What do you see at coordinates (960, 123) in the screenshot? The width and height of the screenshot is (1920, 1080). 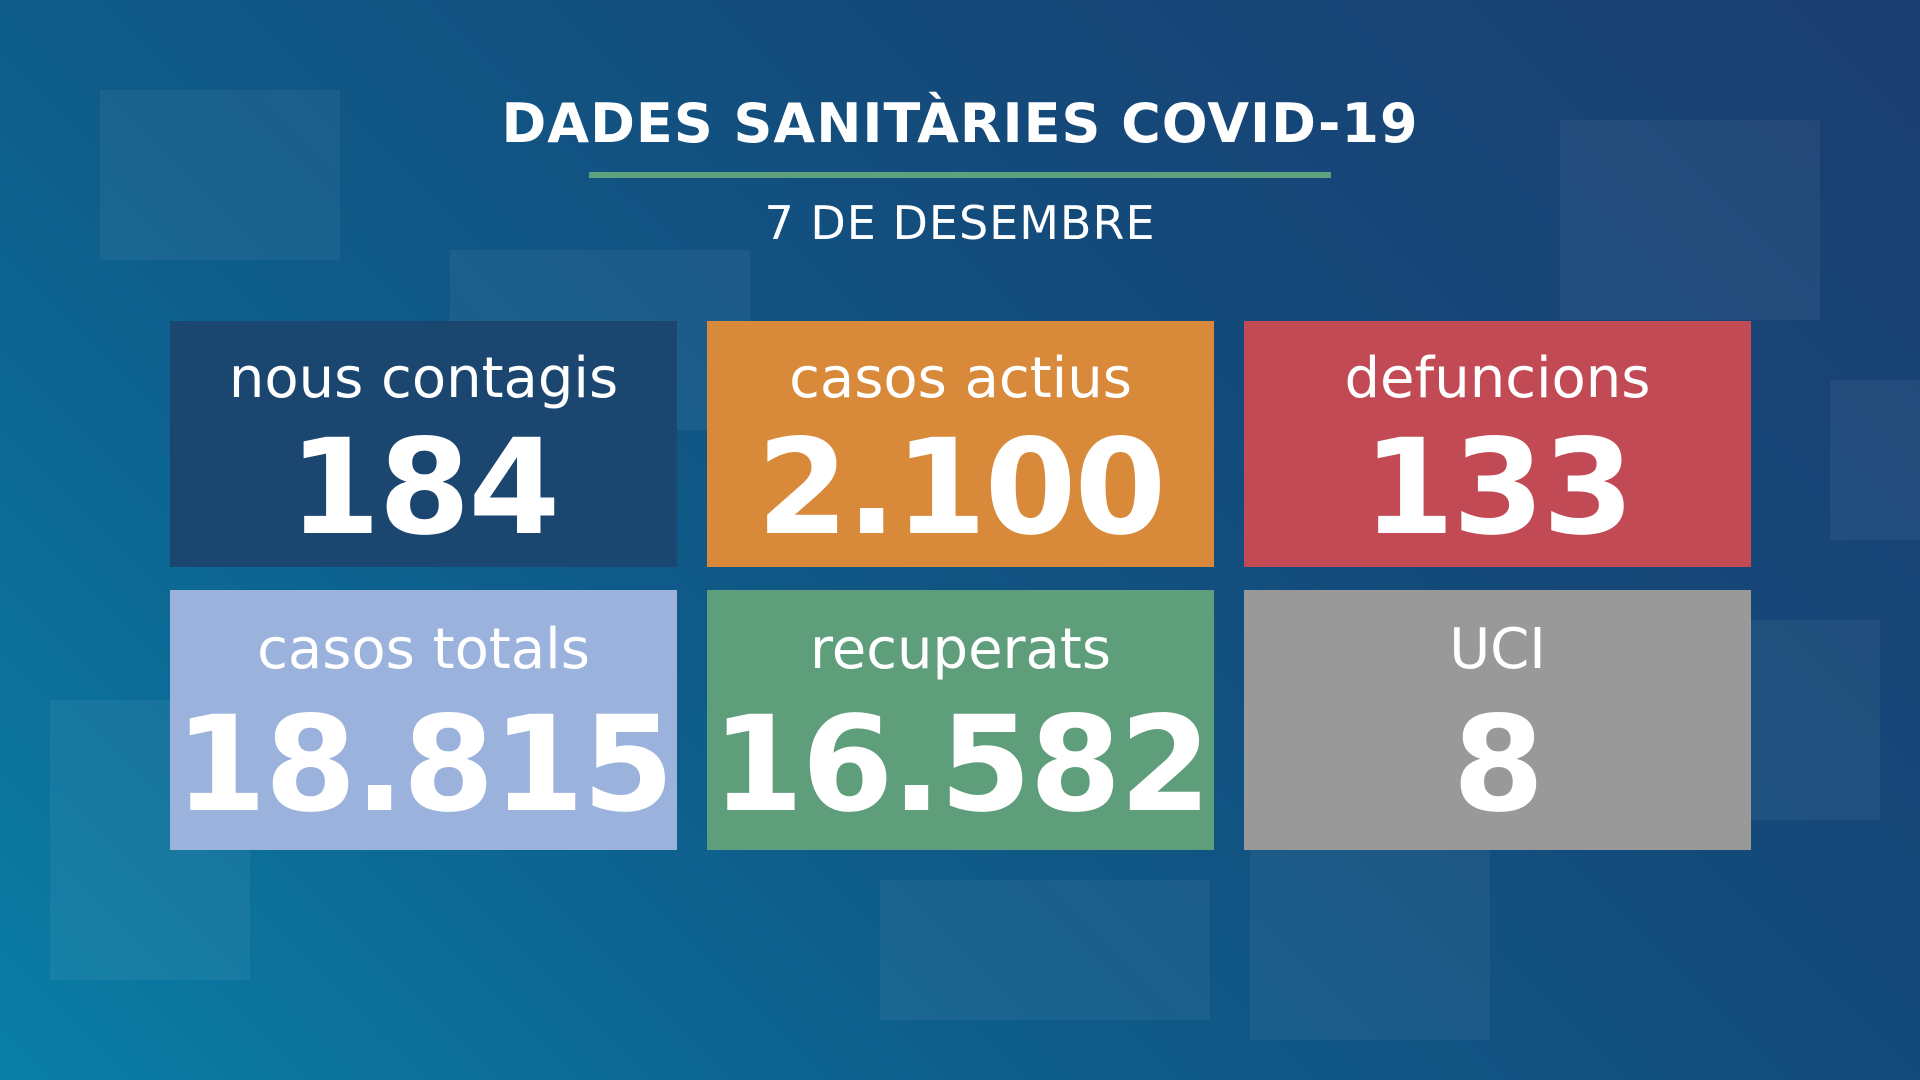 I see `page-title: DADES SANITÀRIES COVID-19` at bounding box center [960, 123].